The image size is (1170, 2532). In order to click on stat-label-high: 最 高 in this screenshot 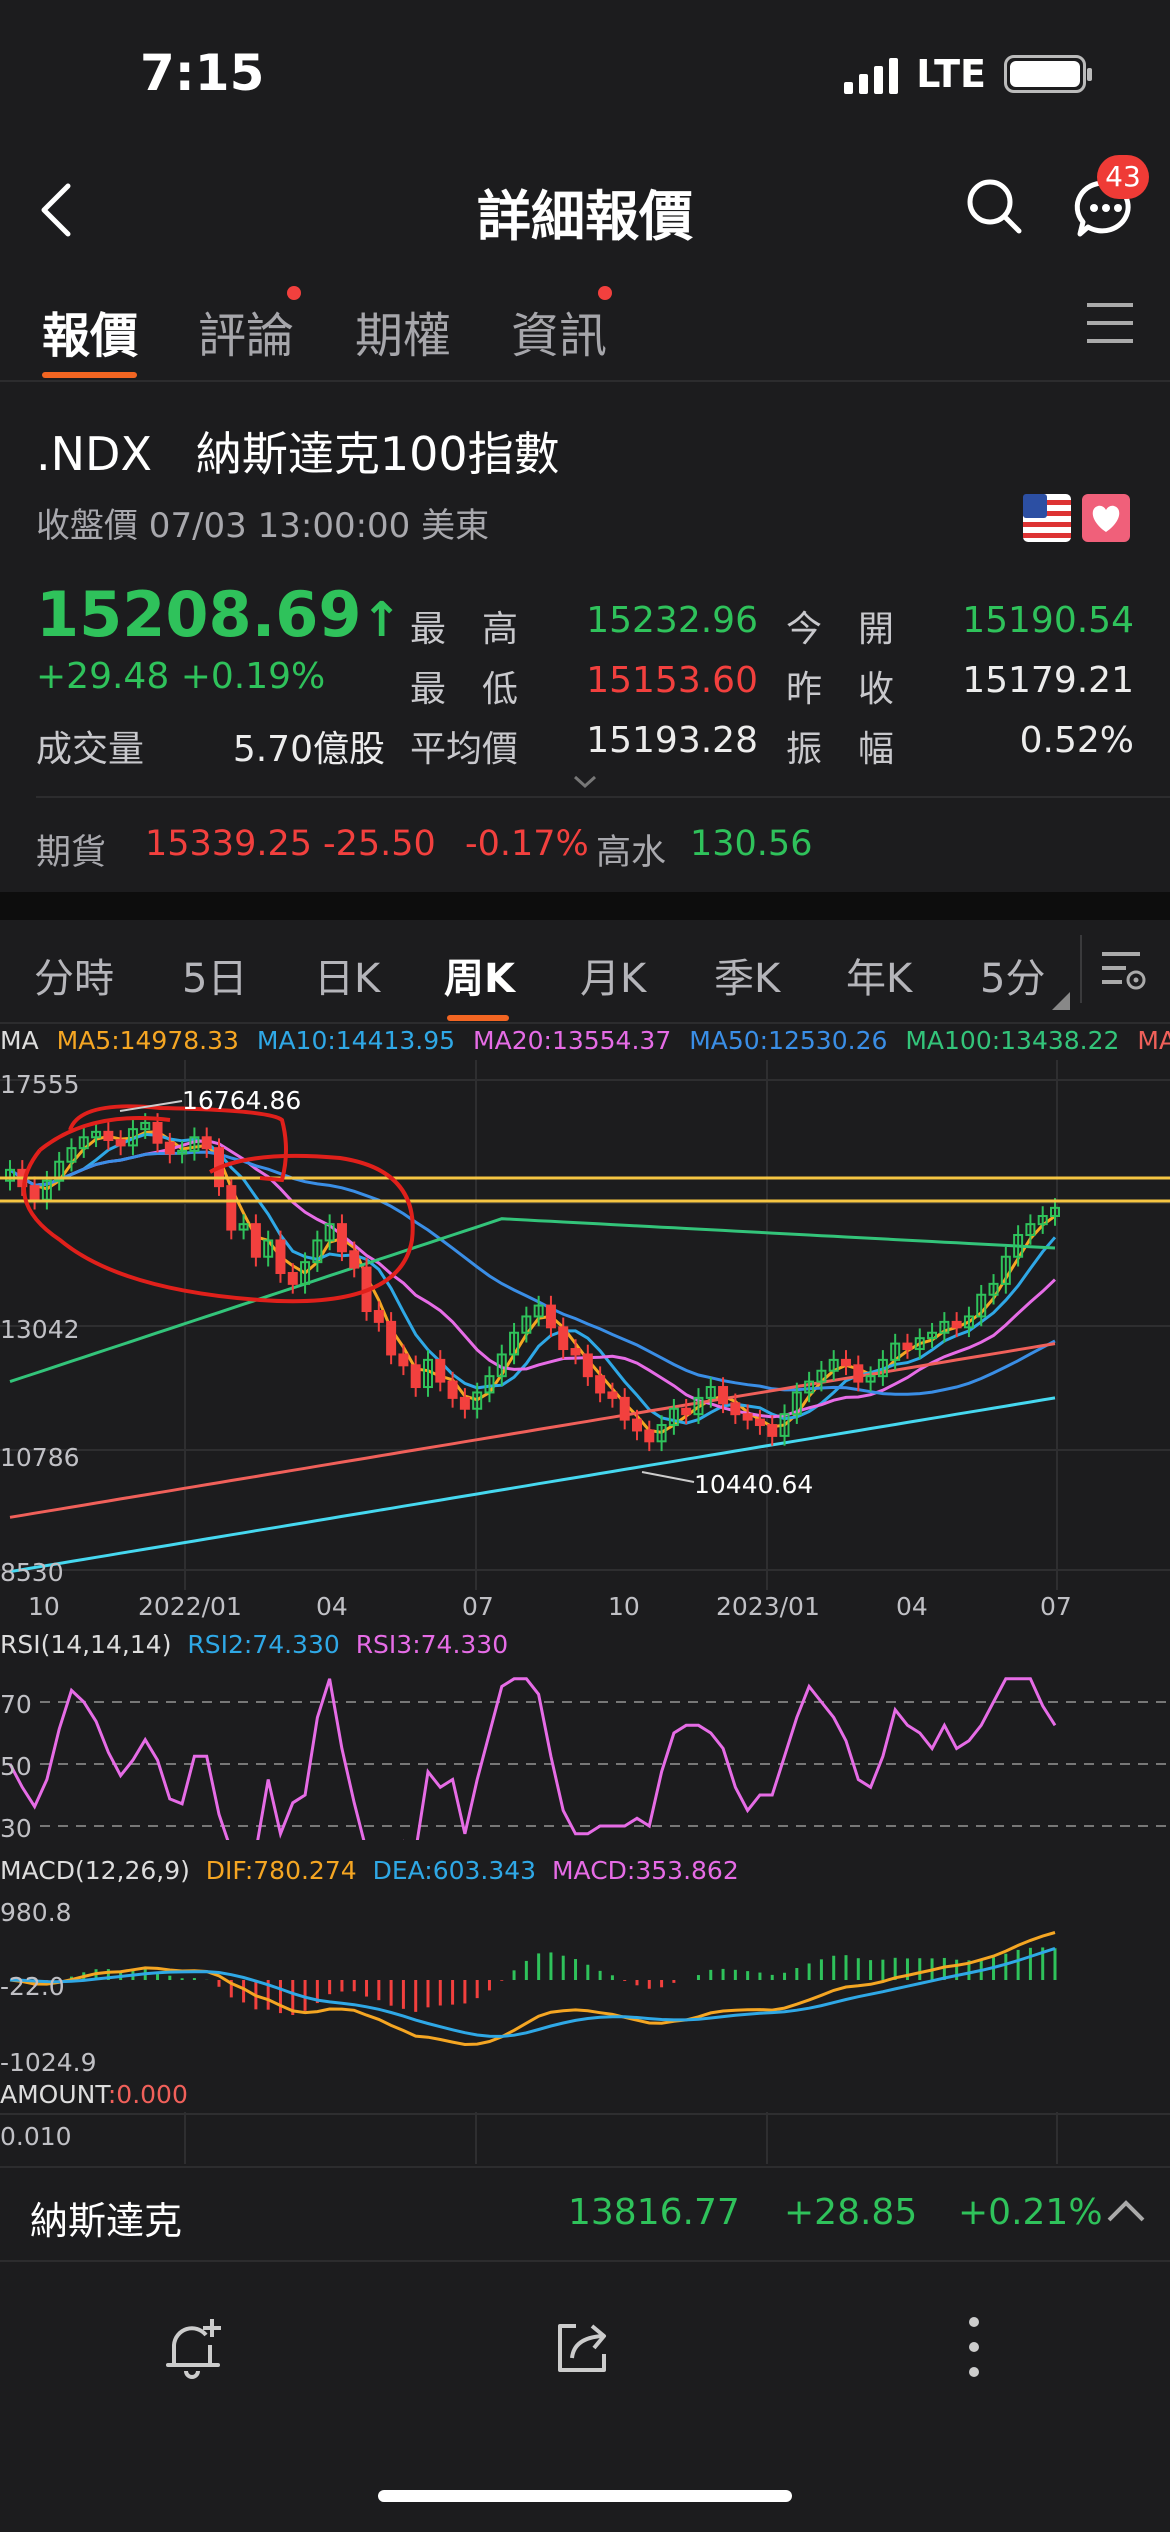, I will do `click(464, 629)`.